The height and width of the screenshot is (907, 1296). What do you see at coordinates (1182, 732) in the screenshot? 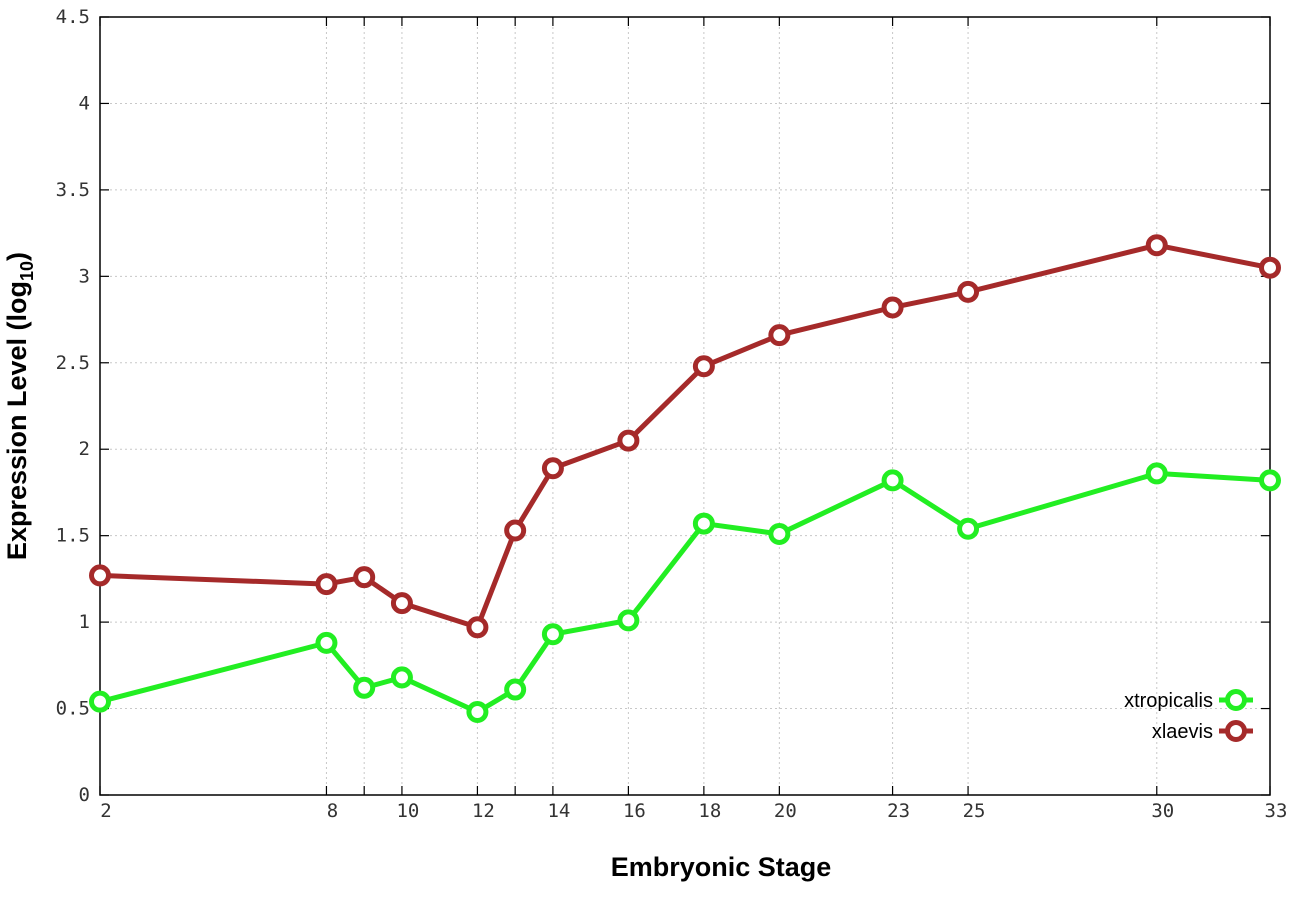
I see `legend-label-xlaevis: xlaevis` at bounding box center [1182, 732].